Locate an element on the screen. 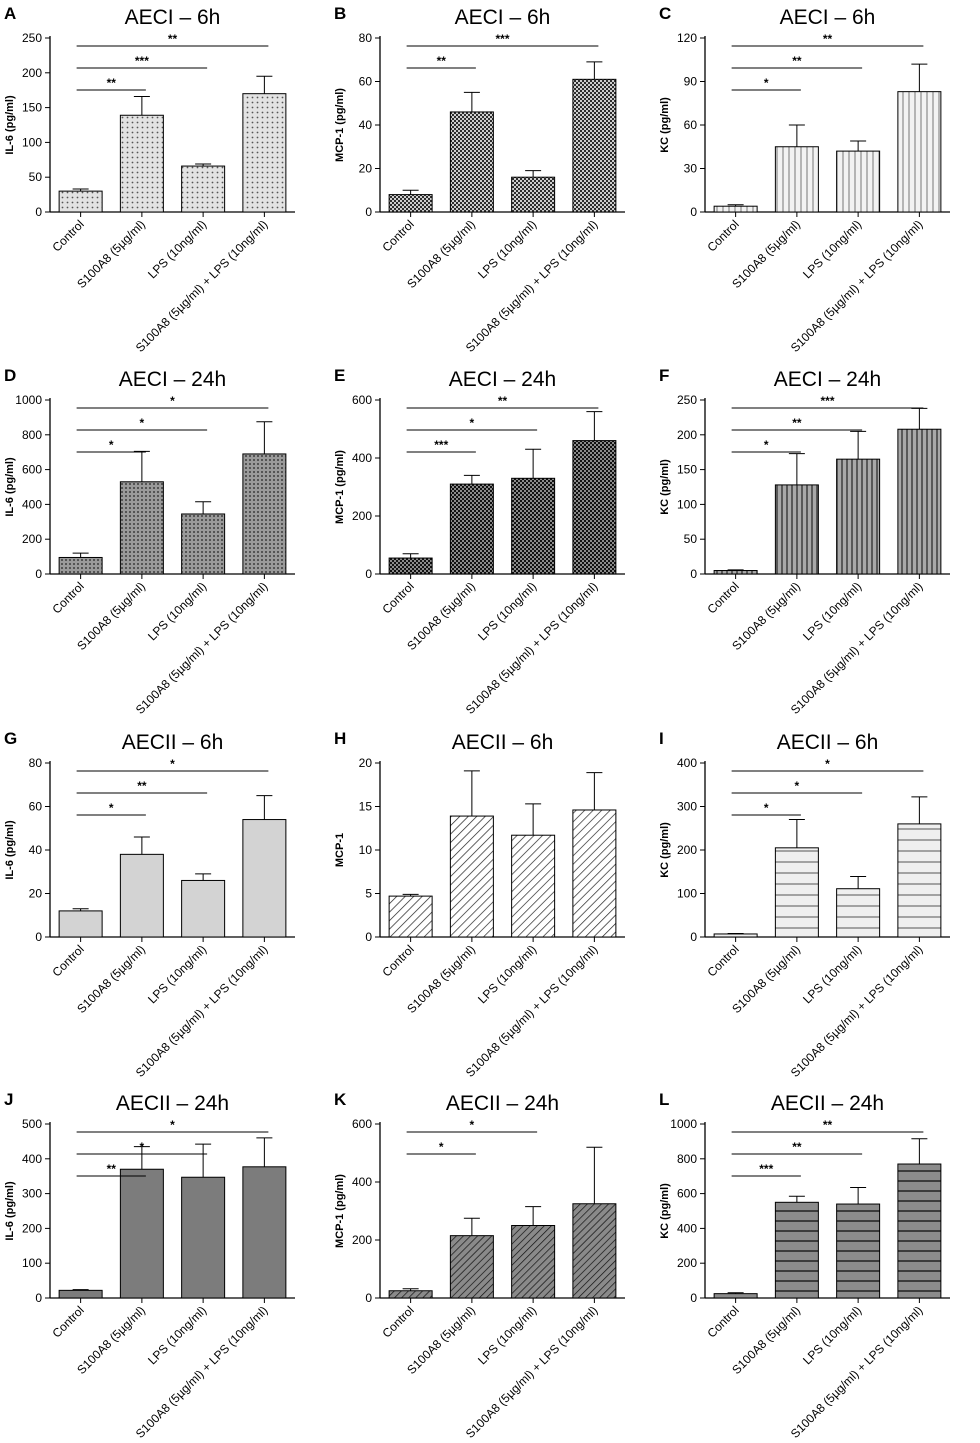  y-axis-label: MCP-1 is located at coordinates (340, 850).